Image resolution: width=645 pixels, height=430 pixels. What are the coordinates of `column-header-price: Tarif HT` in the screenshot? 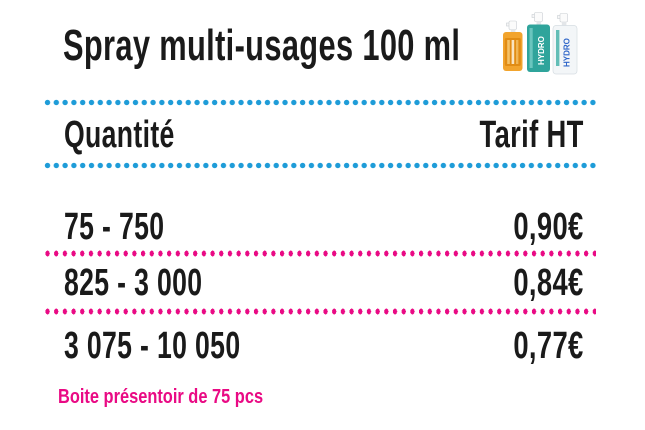 It's located at (531, 134).